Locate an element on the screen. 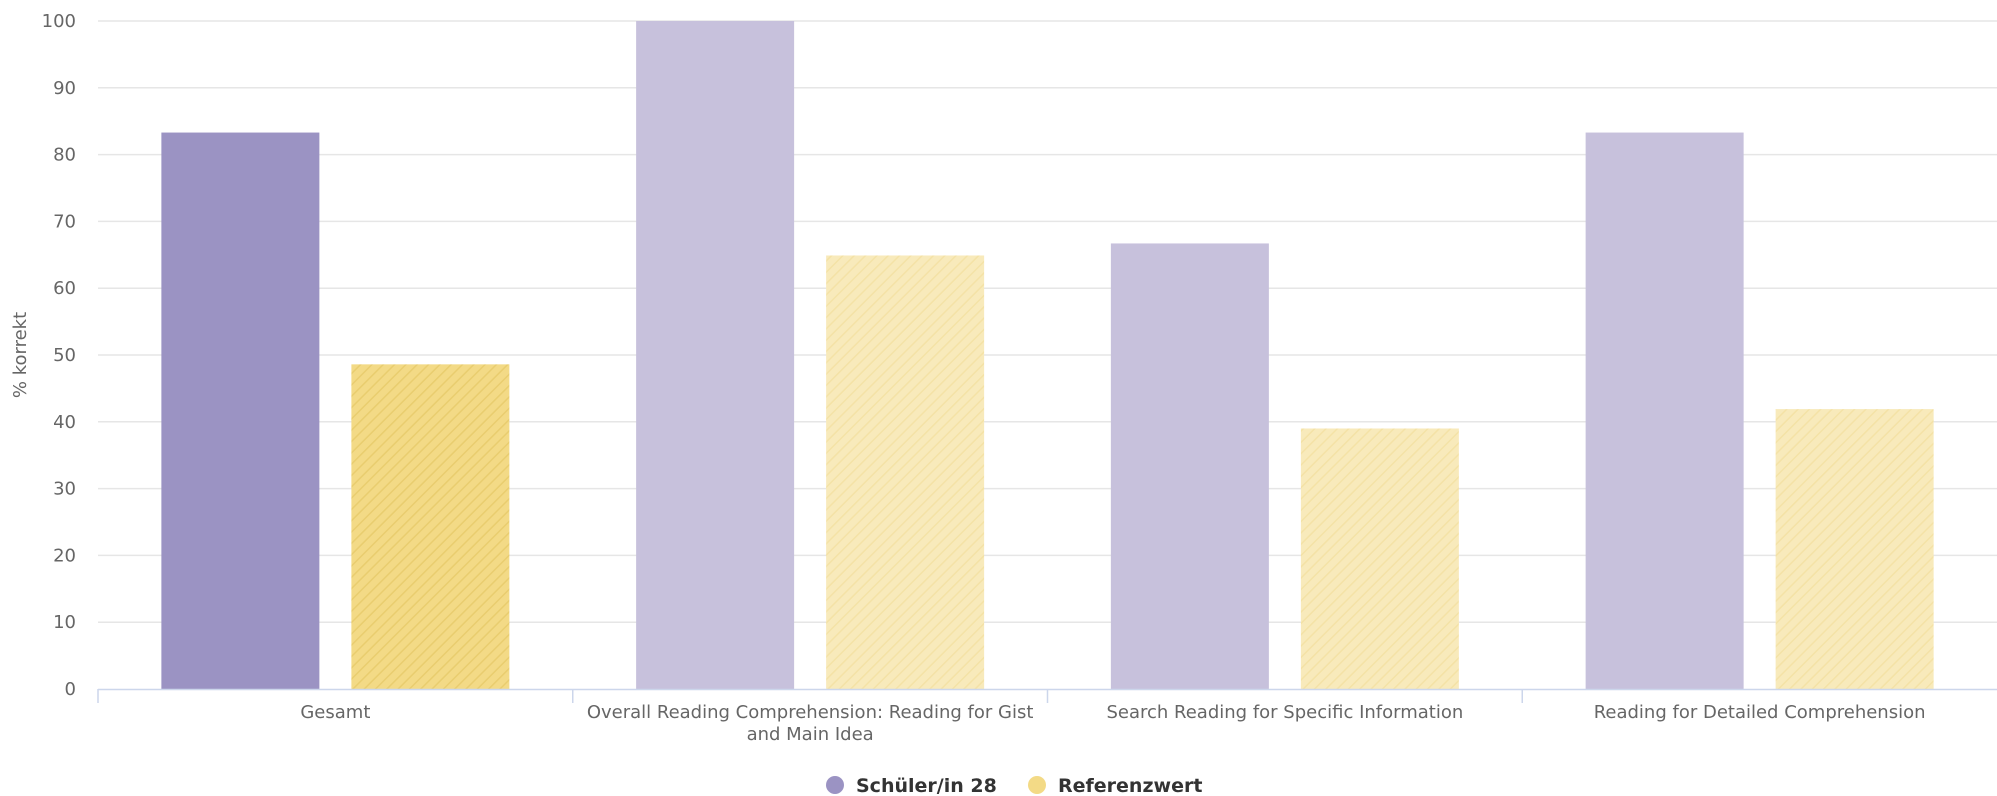 This screenshot has width=1997, height=796. y-tick-label: 30 is located at coordinates (64, 489).